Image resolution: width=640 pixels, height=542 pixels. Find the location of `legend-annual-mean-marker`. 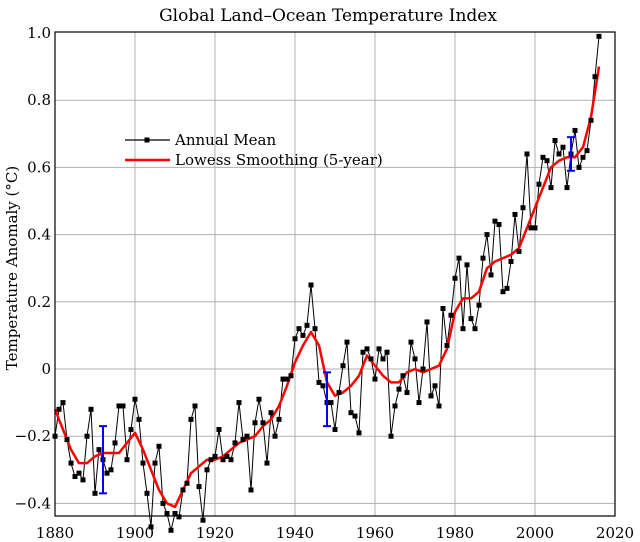

legend-annual-mean-marker is located at coordinates (147, 140).